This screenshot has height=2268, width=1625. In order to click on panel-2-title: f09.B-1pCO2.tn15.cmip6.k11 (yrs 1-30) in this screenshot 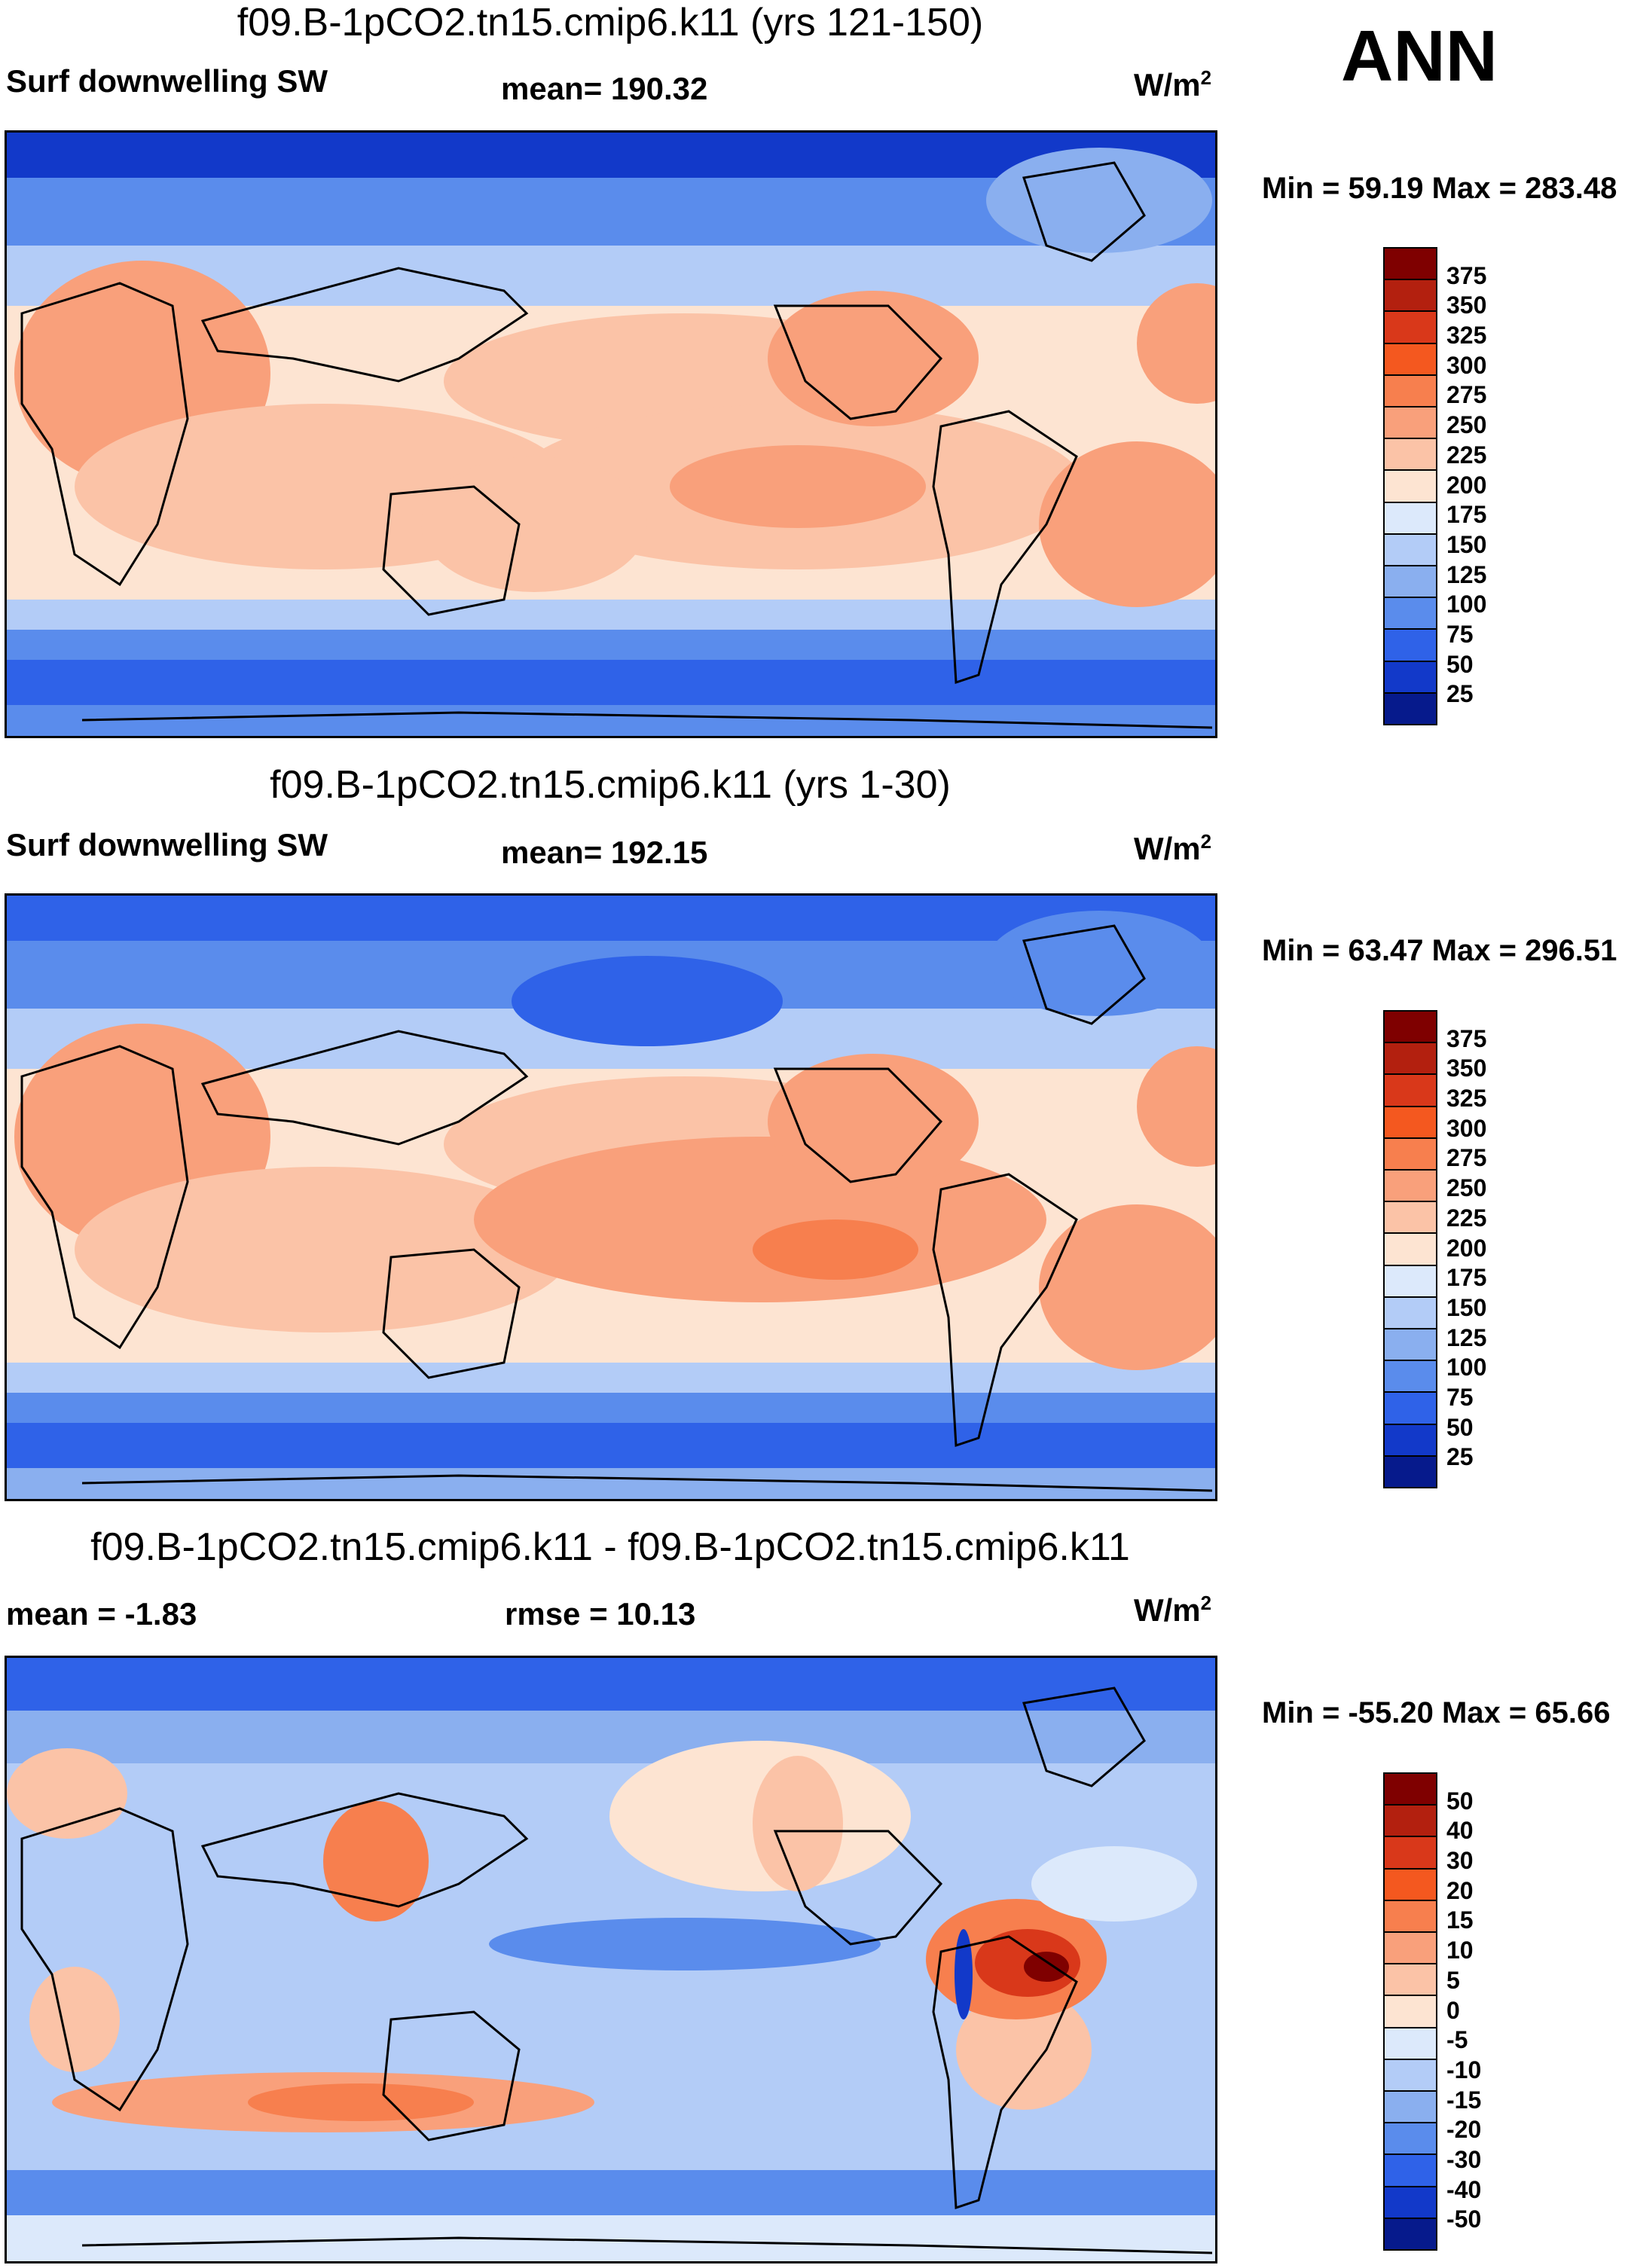, I will do `click(610, 785)`.